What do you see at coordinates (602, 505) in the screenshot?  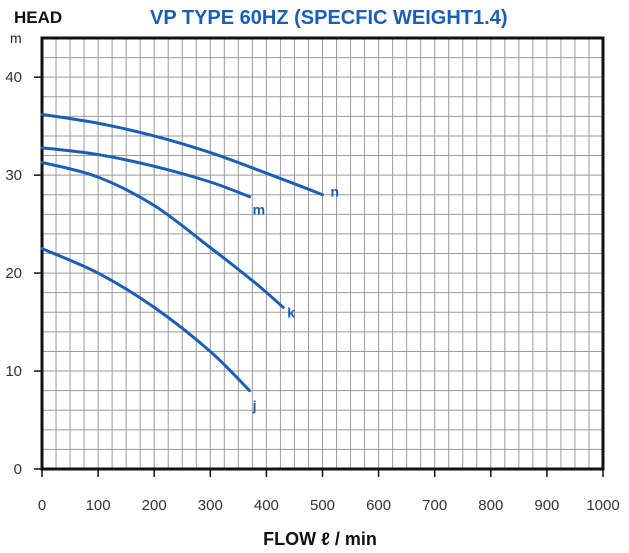 I see `x-tick-label: 1000` at bounding box center [602, 505].